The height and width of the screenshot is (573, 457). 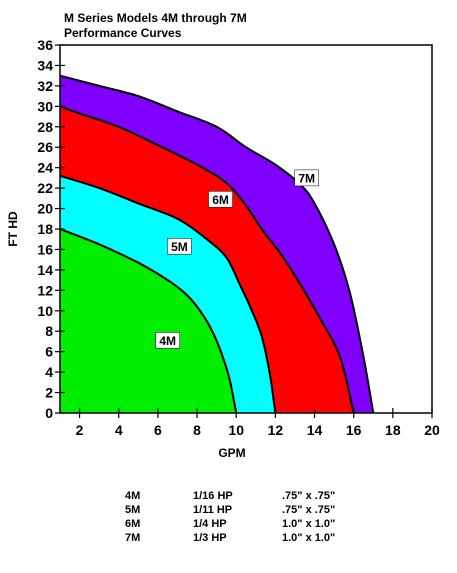 I want to click on series-area-4m, so click(x=148, y=321).